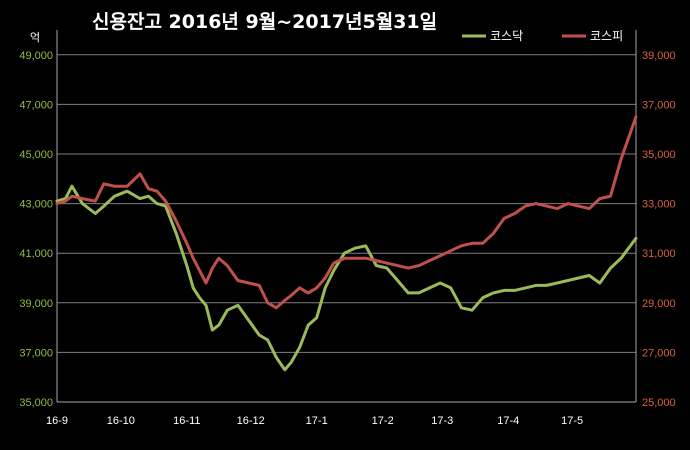  Describe the element at coordinates (264, 22) in the screenshot. I see `chart-title: 신용잔고 2016년 9월~2017년5월31일` at that location.